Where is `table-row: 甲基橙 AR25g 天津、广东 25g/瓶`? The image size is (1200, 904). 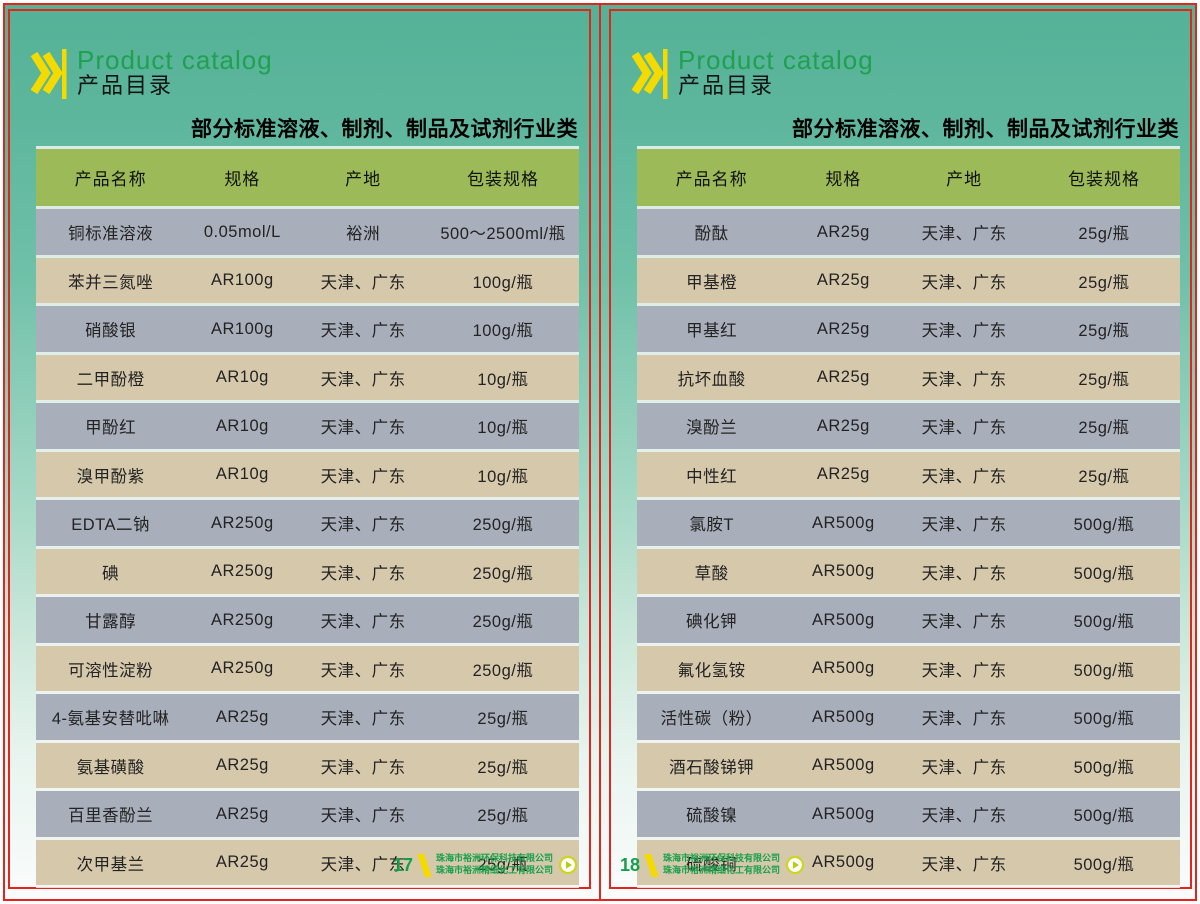
table-row: 甲基橙 AR25g 天津、广东 25g/瓶 is located at coordinates (908, 280).